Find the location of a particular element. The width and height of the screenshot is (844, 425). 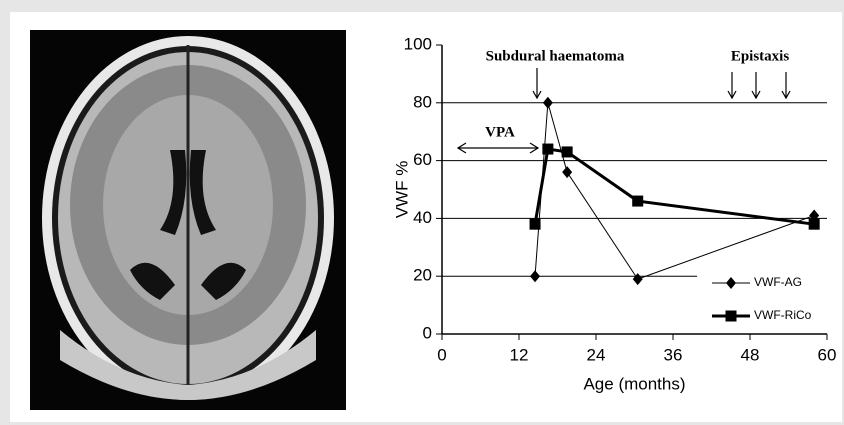

y-tick-label: 100 is located at coordinates (418, 43).